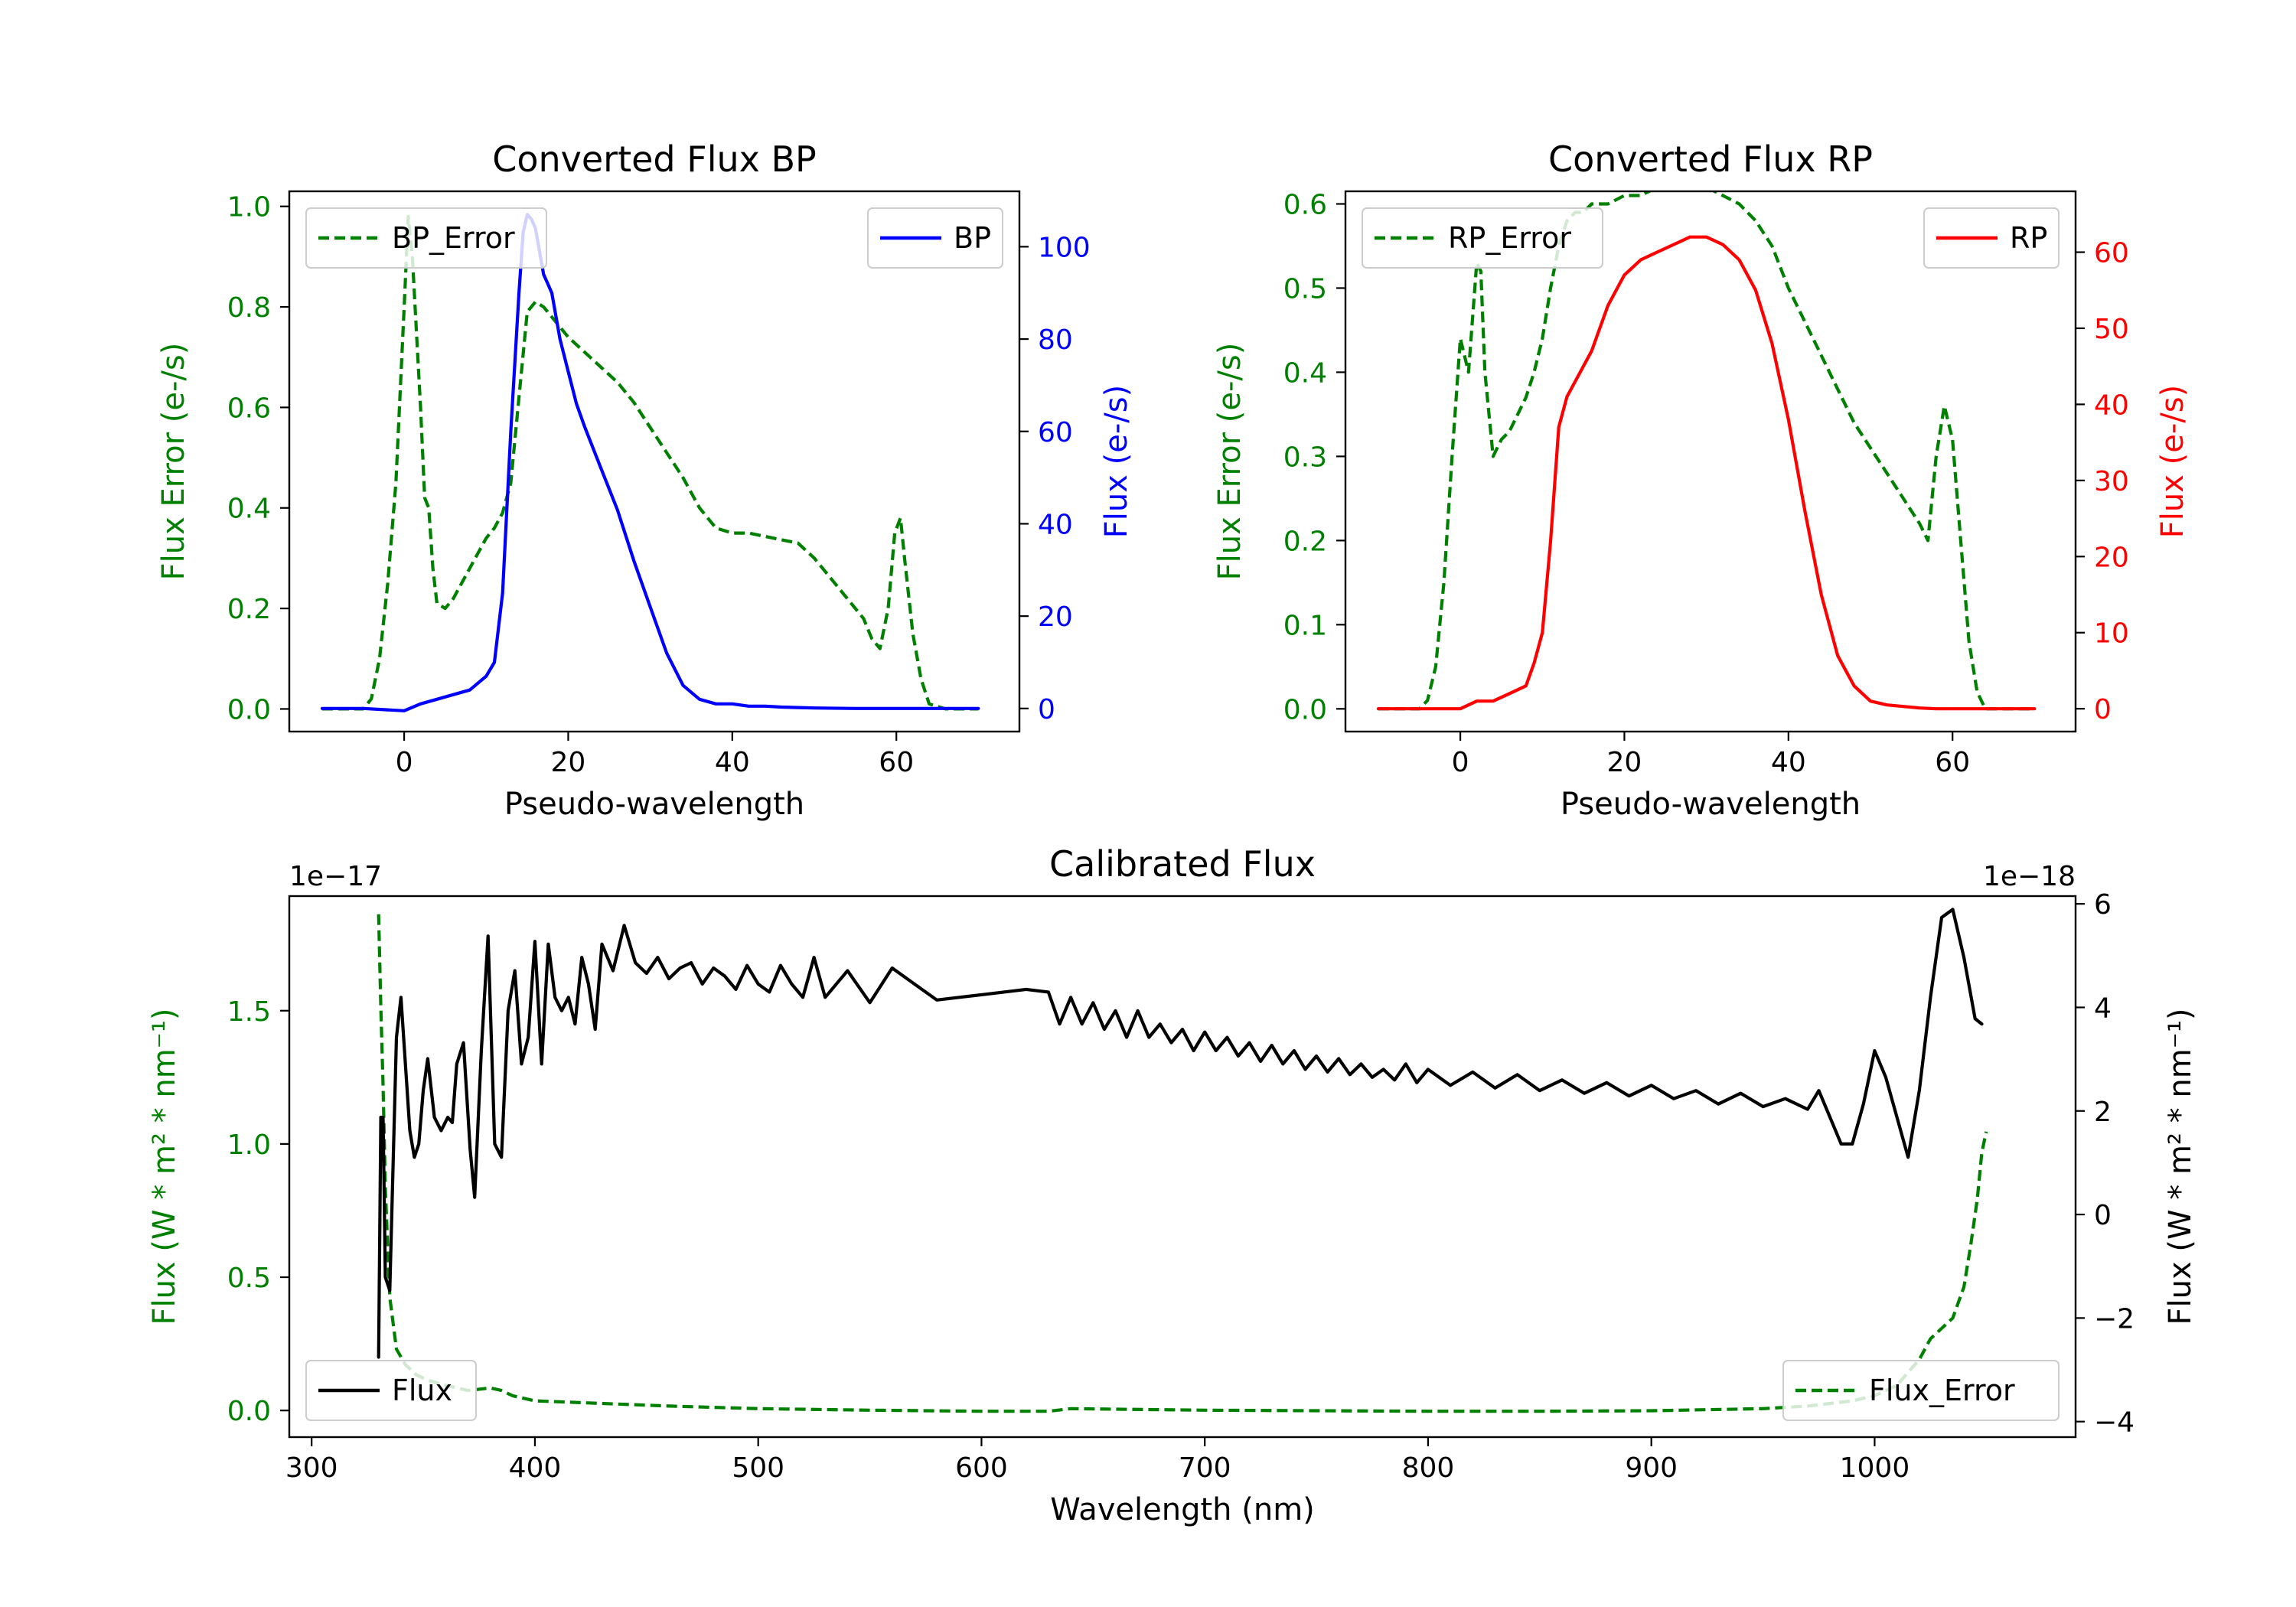 The image size is (2296, 1607). What do you see at coordinates (1182, 1509) in the screenshot?
I see `x-axis-label: Wavelength (nm)` at bounding box center [1182, 1509].